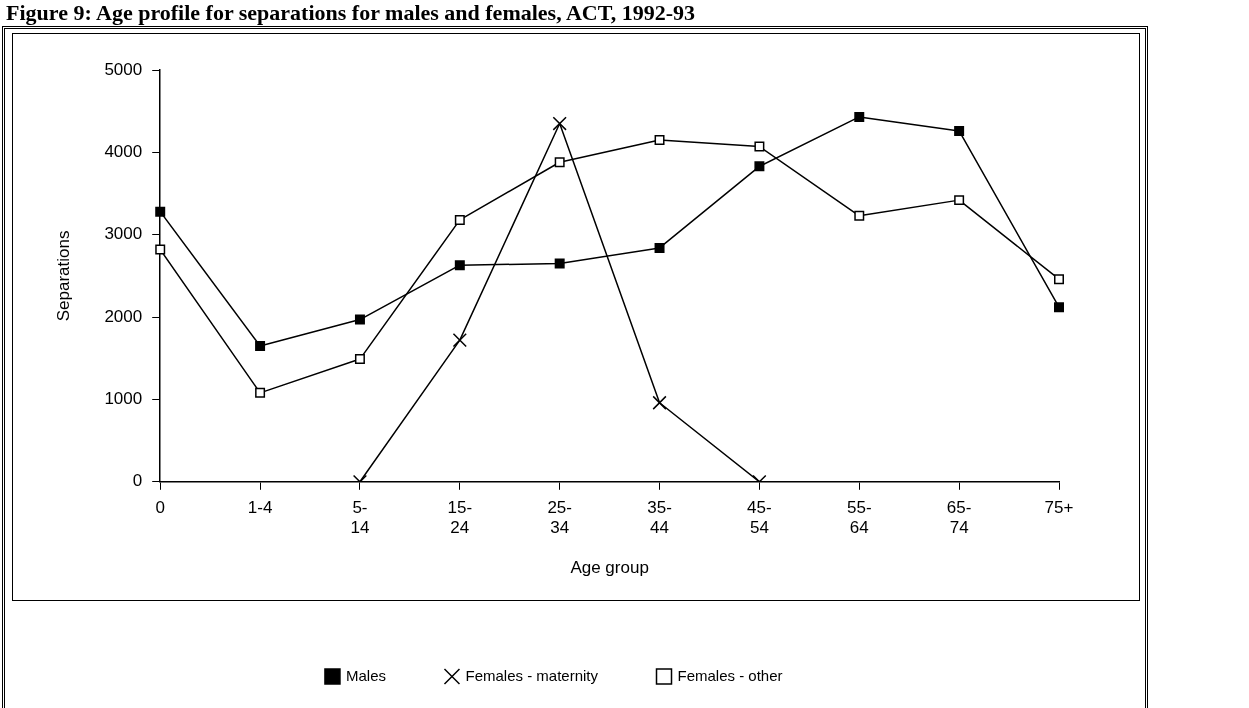 Image resolution: width=1249 pixels, height=708 pixels. What do you see at coordinates (160, 507) in the screenshot?
I see `x-tick-label: 0` at bounding box center [160, 507].